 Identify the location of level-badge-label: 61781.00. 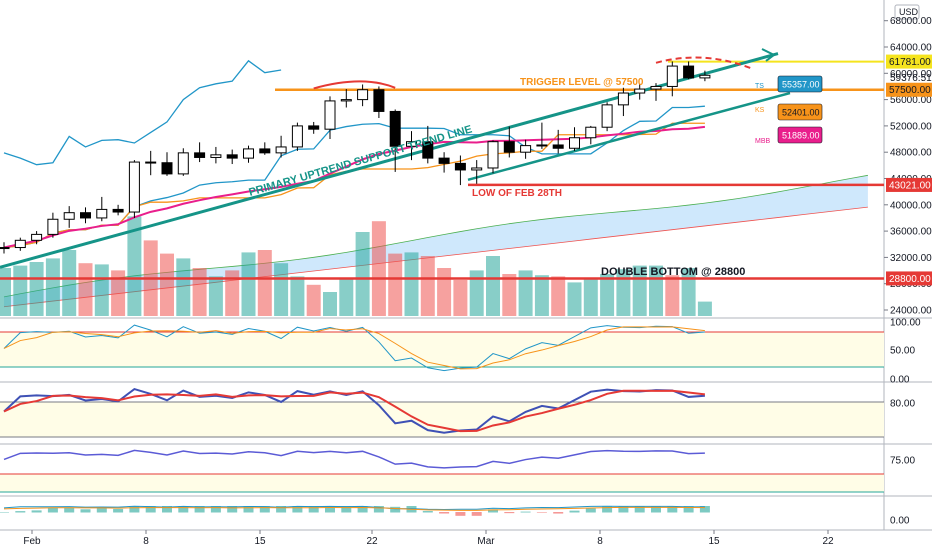
(910, 62).